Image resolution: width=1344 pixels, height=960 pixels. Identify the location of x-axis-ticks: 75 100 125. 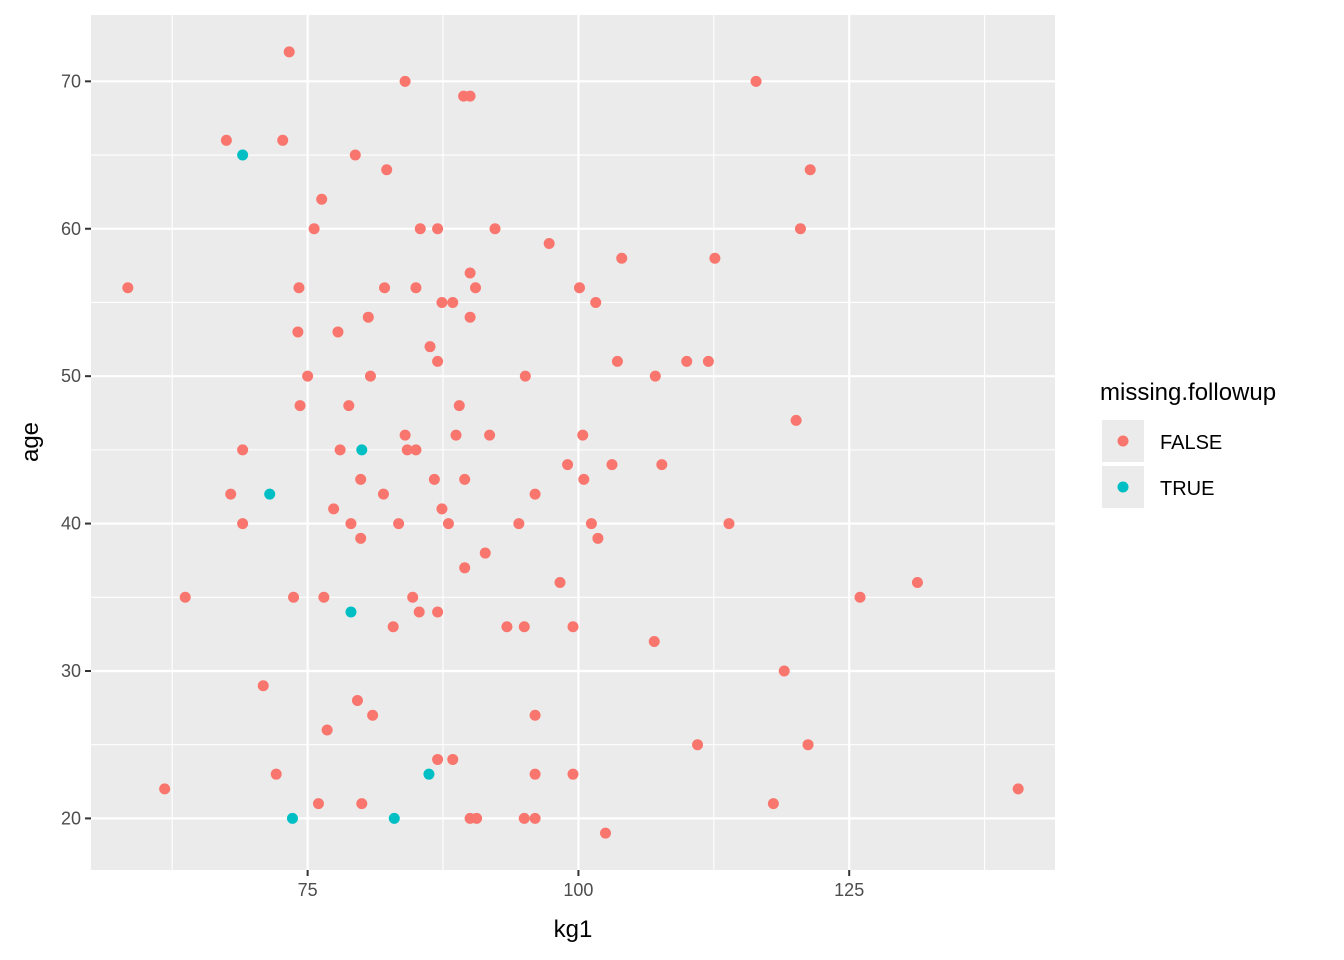
(581, 885).